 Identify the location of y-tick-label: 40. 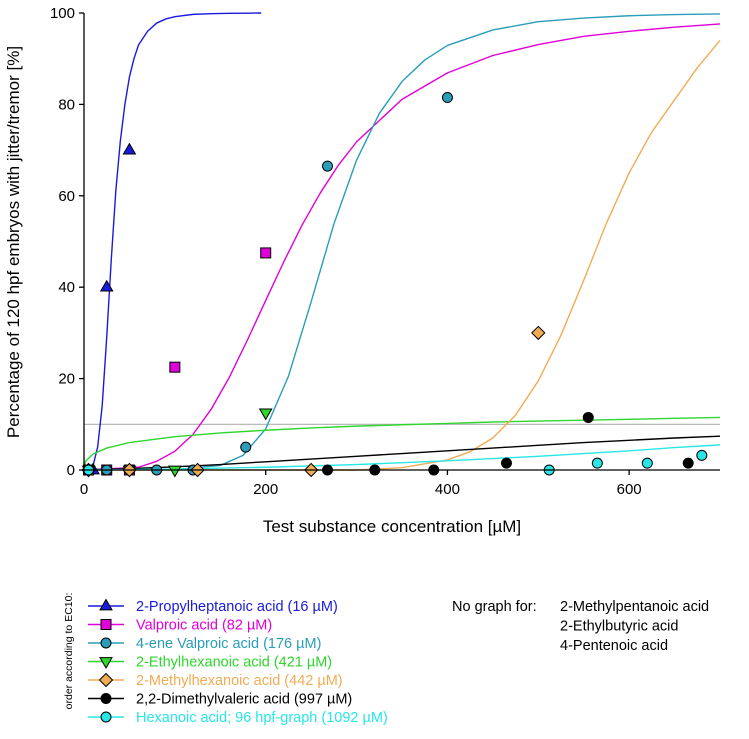
(66, 287).